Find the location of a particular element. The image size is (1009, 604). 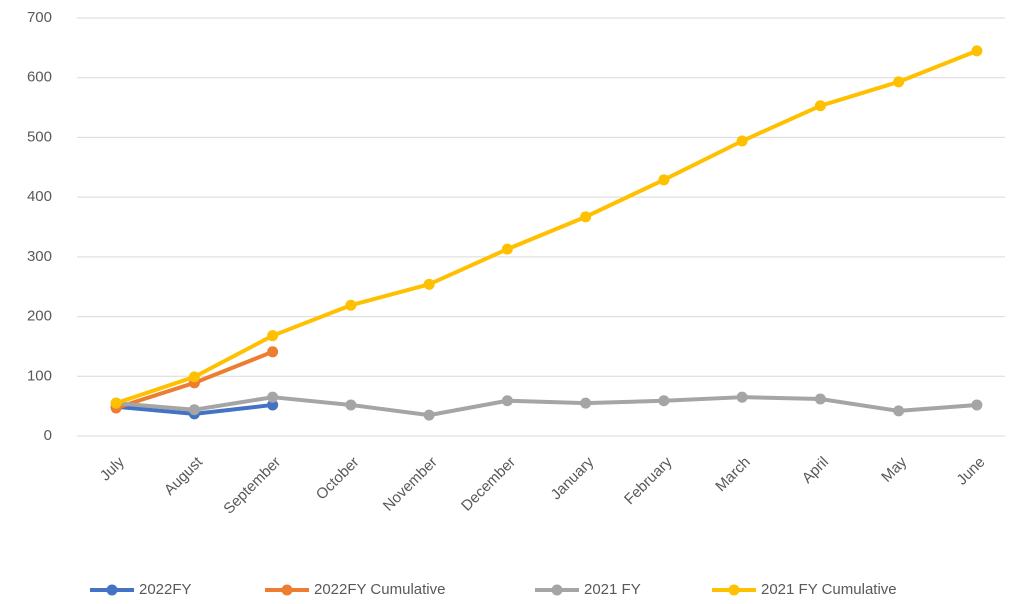

y-tick-label: 400 is located at coordinates (39, 196).